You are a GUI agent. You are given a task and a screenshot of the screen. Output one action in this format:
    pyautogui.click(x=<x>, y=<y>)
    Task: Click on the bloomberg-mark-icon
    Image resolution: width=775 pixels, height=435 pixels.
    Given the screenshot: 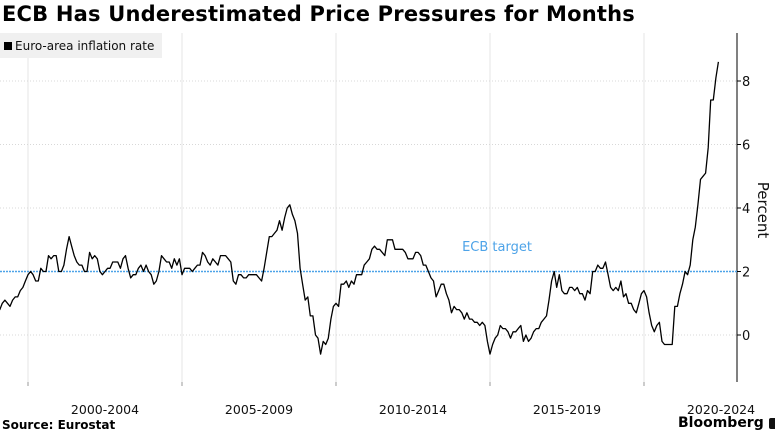 What is the action you would take?
    pyautogui.click(x=771, y=423)
    